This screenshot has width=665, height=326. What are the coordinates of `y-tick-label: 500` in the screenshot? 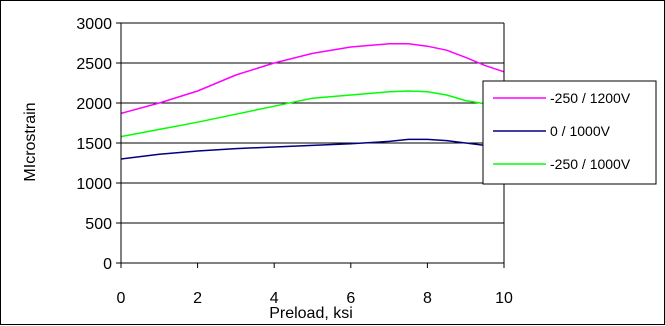 It's located at (98, 224).